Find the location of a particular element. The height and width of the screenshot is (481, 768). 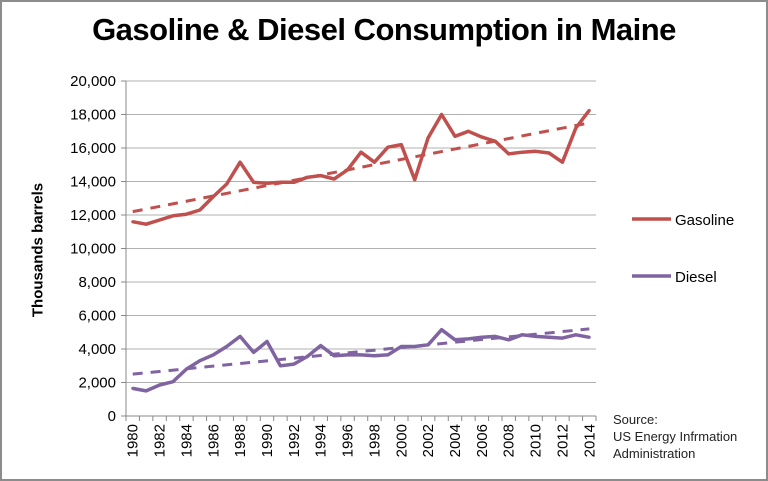

source-line-2: US Energy Infrmation is located at coordinates (675, 436).